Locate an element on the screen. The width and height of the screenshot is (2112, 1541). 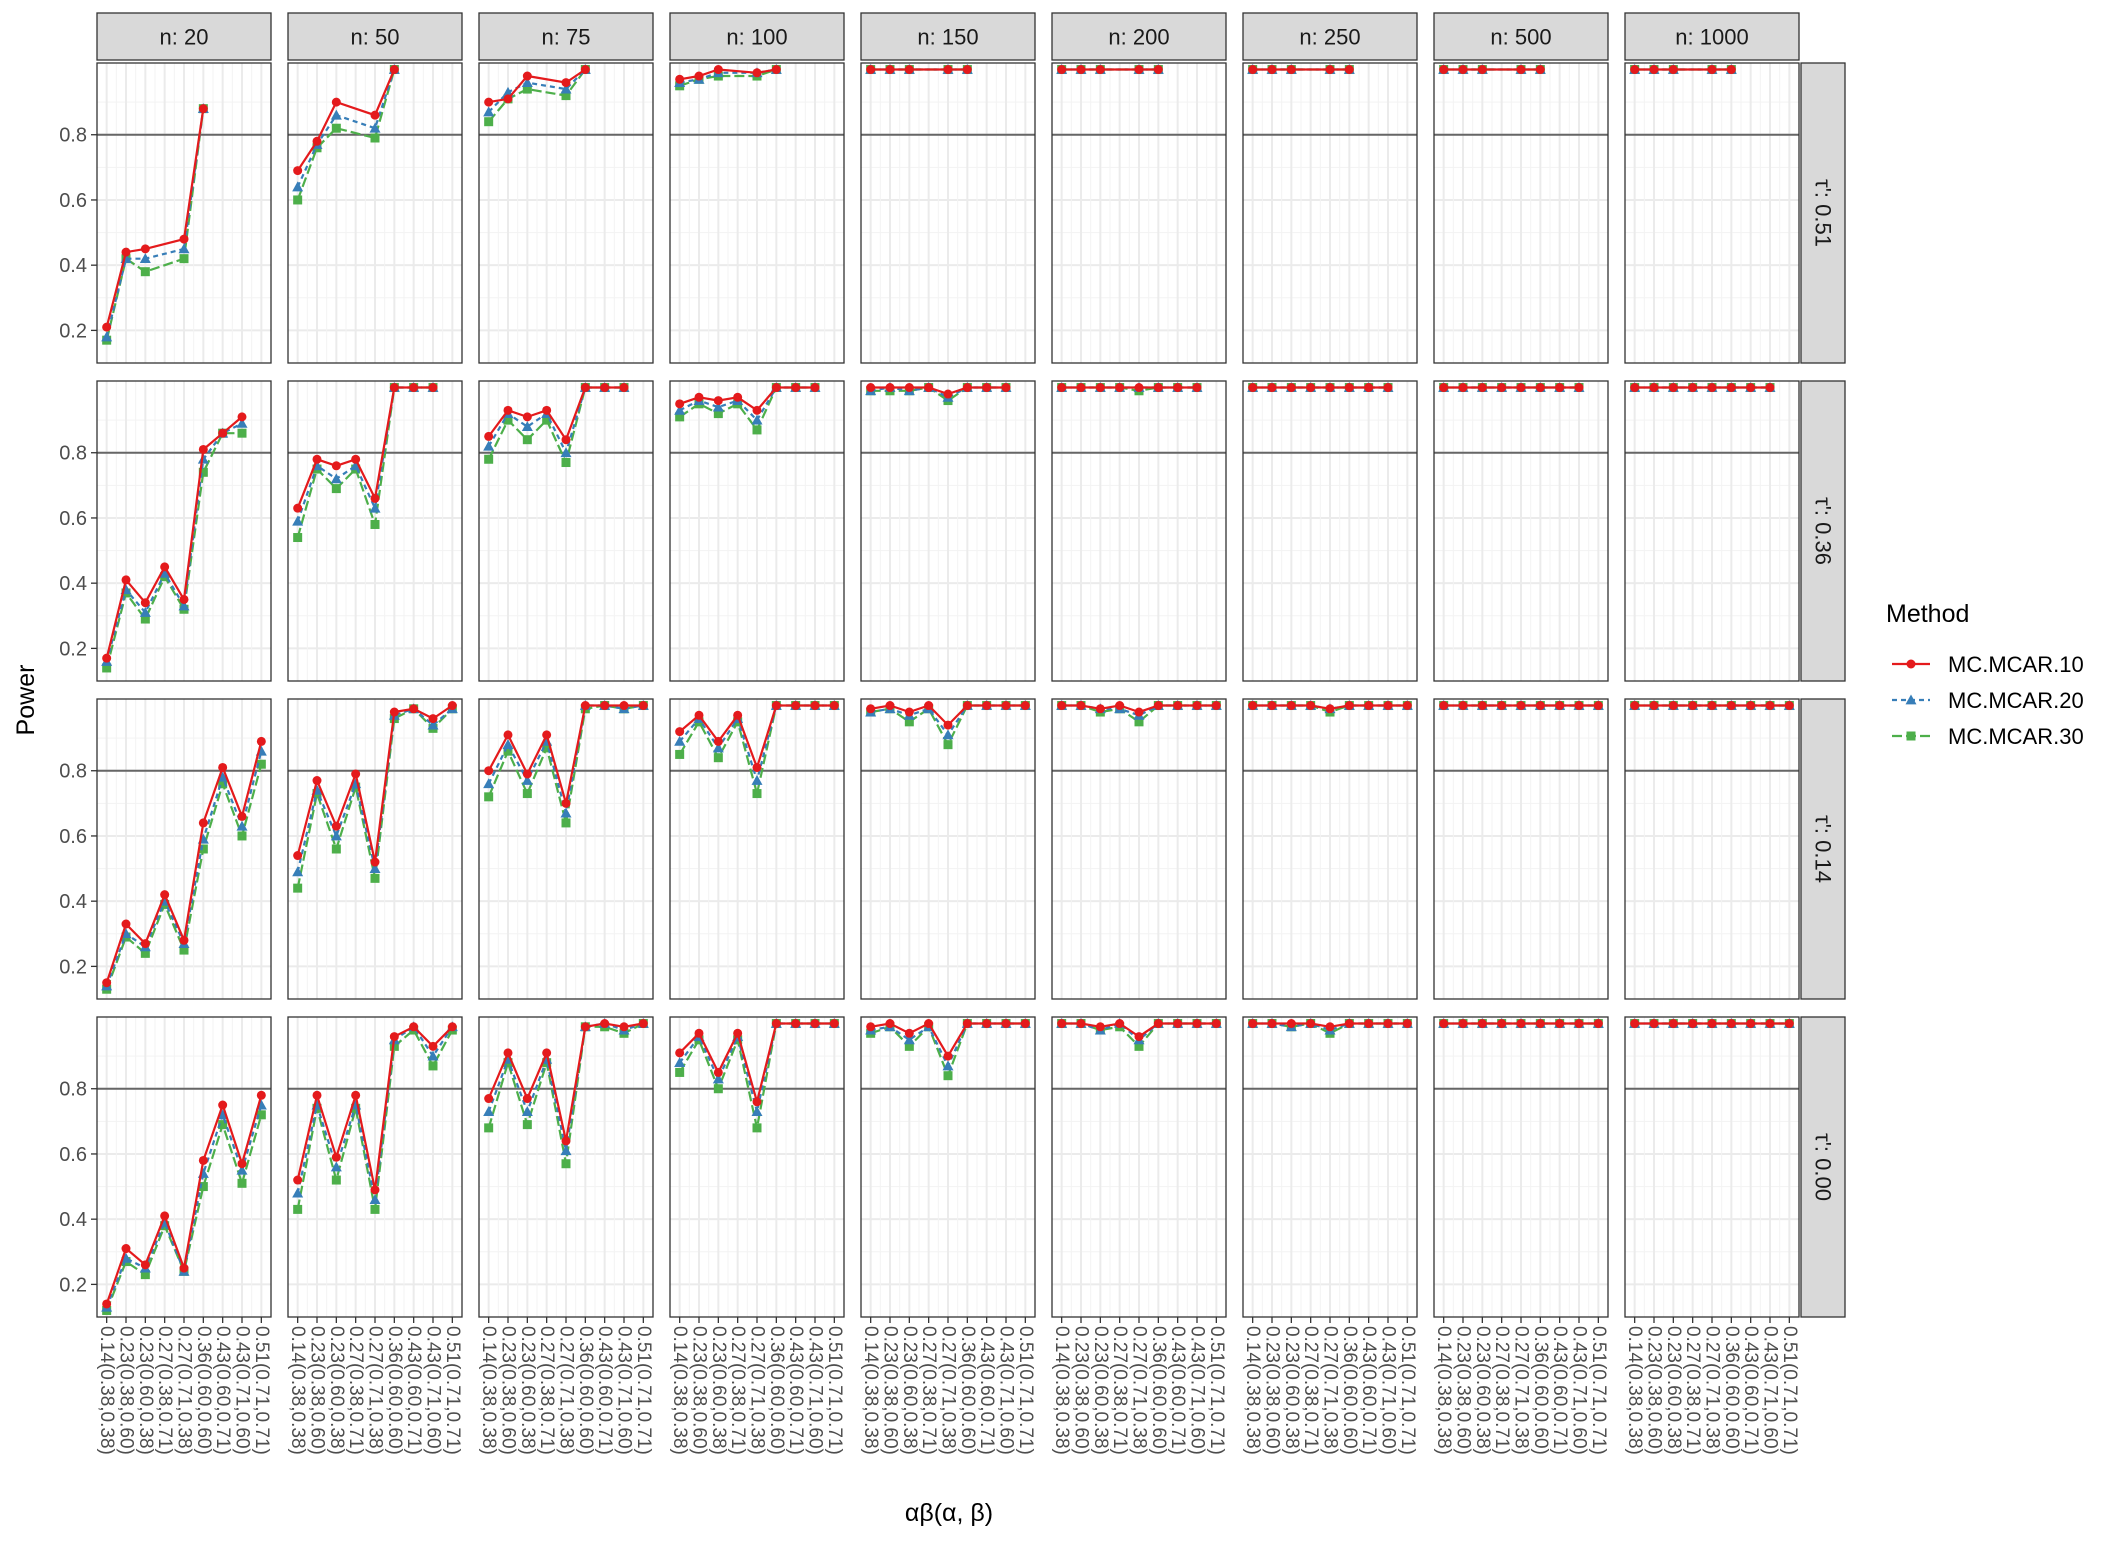
y-tick-label: 0.4 is located at coordinates (73, 1220).